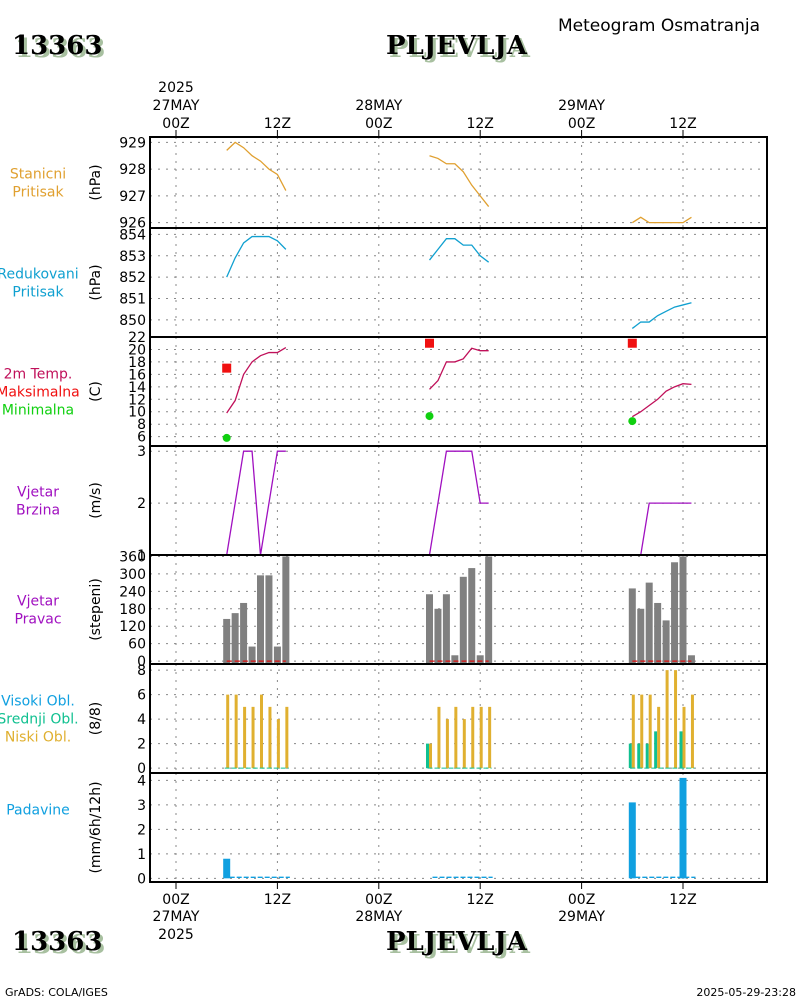 The height and width of the screenshot is (1000, 800). Describe the element at coordinates (38, 493) in the screenshot. I see `panel-label: Vjetar` at that location.